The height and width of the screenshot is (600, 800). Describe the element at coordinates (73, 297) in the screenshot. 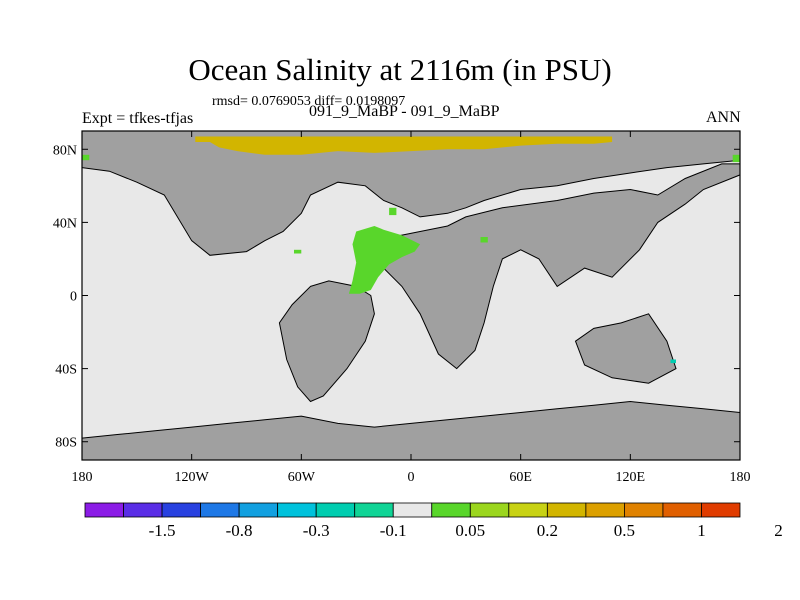

I see `y-tick-label: 0` at that location.